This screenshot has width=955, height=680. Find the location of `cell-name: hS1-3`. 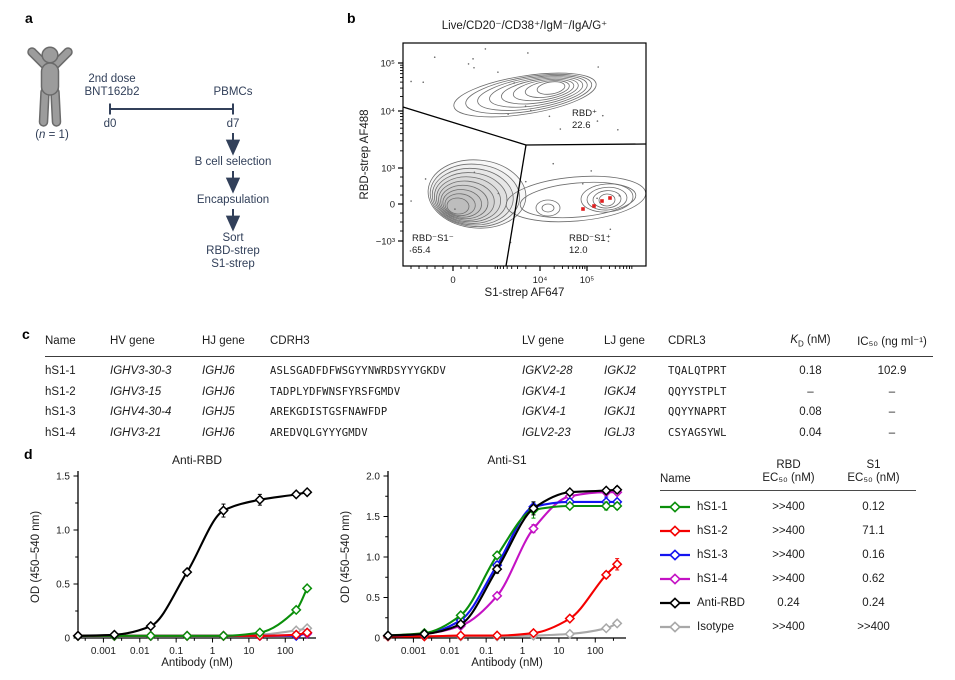

cell-name: hS1-3 is located at coordinates (60, 412).